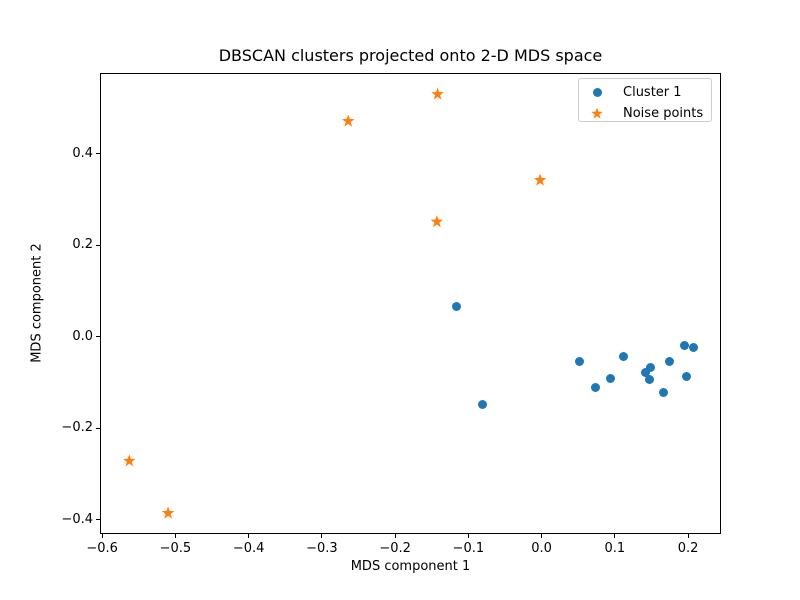 This screenshot has width=800, height=600. Describe the element at coordinates (102, 548) in the screenshot. I see `x-tick-label: −0.6` at that location.